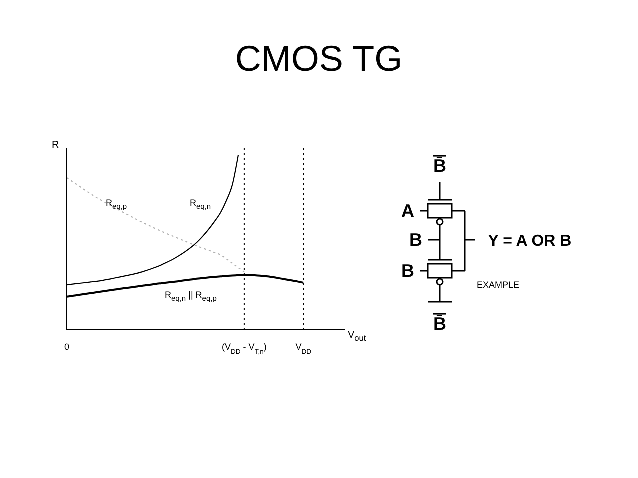  Describe the element at coordinates (67, 347) in the screenshot. I see `x-tick-label: 0` at that location.